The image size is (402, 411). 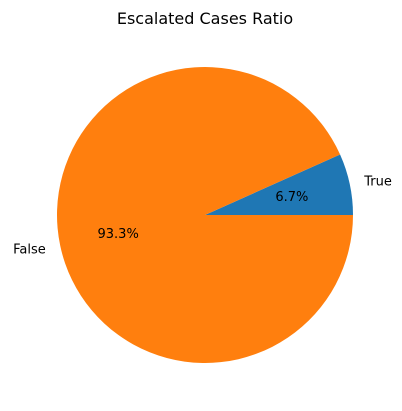 I want to click on percent-label-false: 93.3%, so click(x=118, y=234).